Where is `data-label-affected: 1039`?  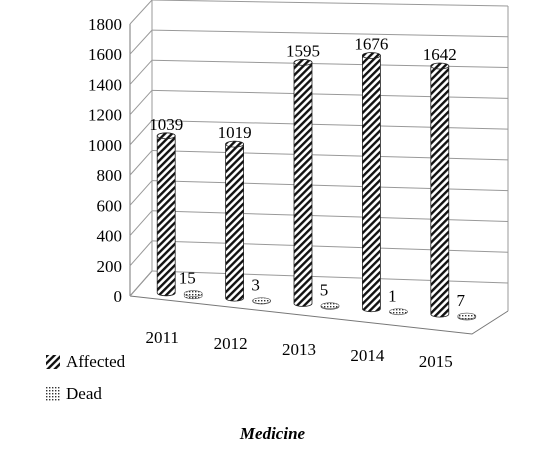
data-label-affected: 1039 is located at coordinates (166, 124).